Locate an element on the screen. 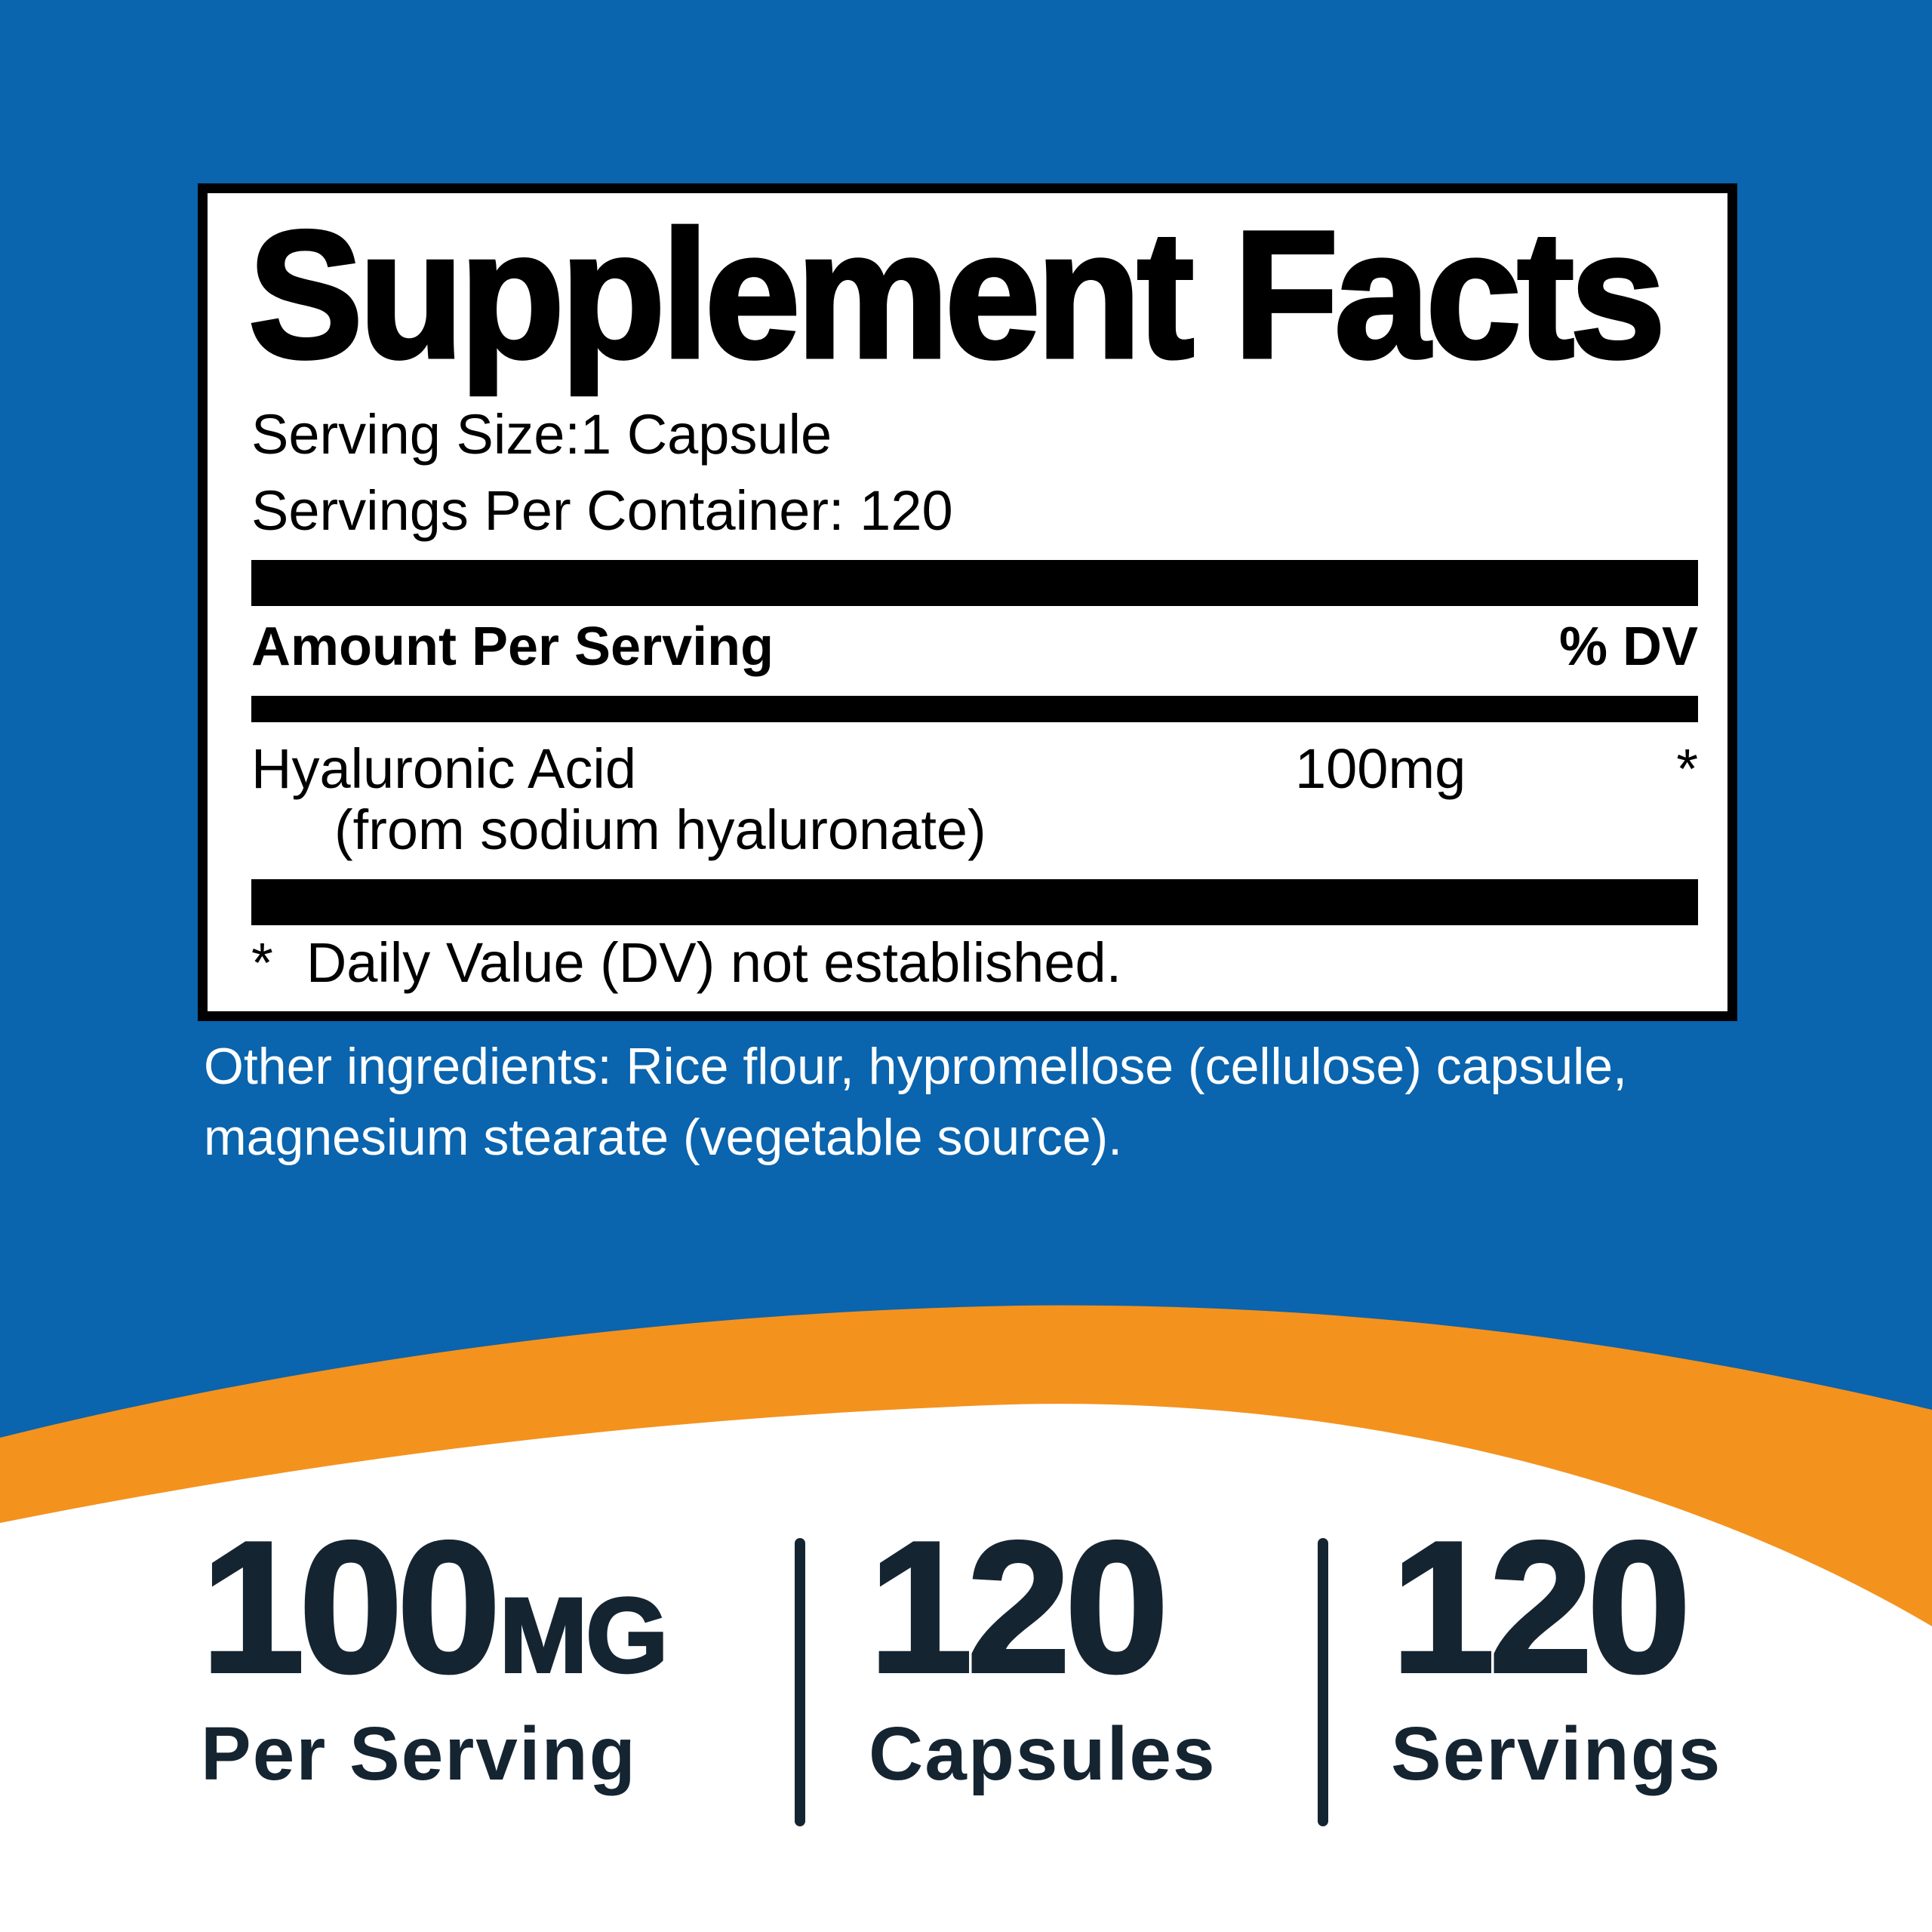  ingredient-source-detail: (from sodium hyaluronate) is located at coordinates (660, 830).